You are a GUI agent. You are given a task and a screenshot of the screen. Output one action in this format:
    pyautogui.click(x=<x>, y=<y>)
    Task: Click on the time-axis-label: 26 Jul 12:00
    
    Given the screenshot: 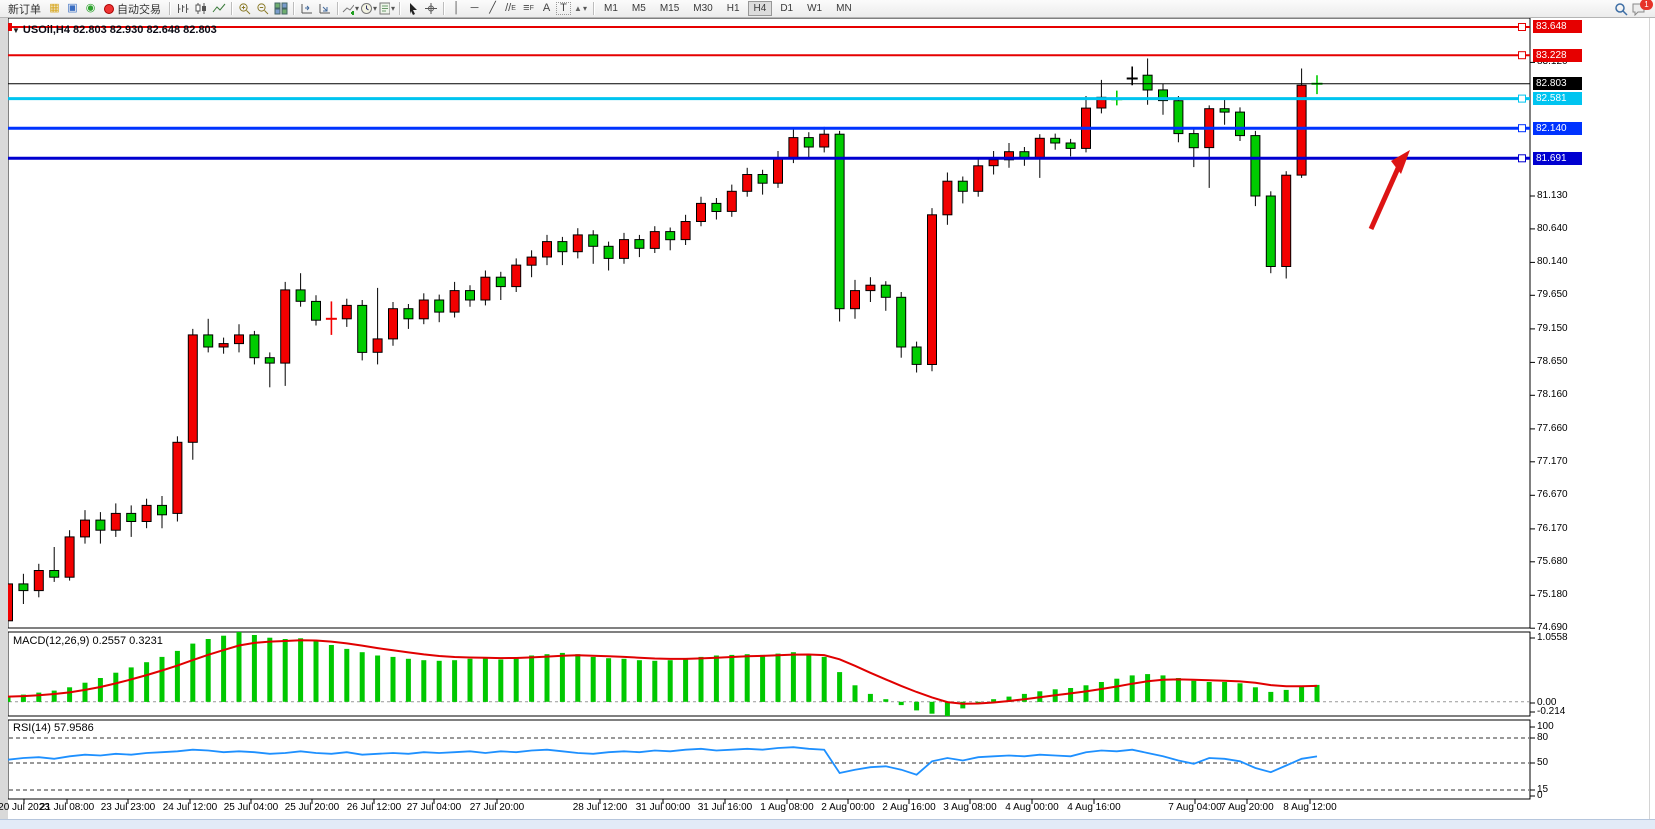 What is the action you would take?
    pyautogui.click(x=374, y=807)
    